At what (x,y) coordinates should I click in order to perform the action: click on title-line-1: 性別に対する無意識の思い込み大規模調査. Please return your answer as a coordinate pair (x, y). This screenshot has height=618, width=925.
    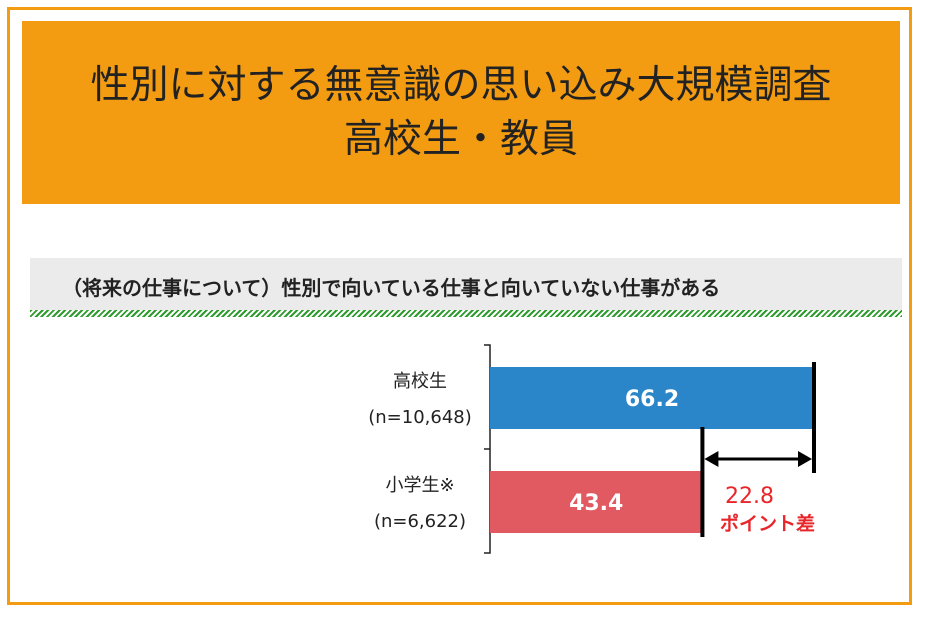
    Looking at the image, I should click on (461, 85).